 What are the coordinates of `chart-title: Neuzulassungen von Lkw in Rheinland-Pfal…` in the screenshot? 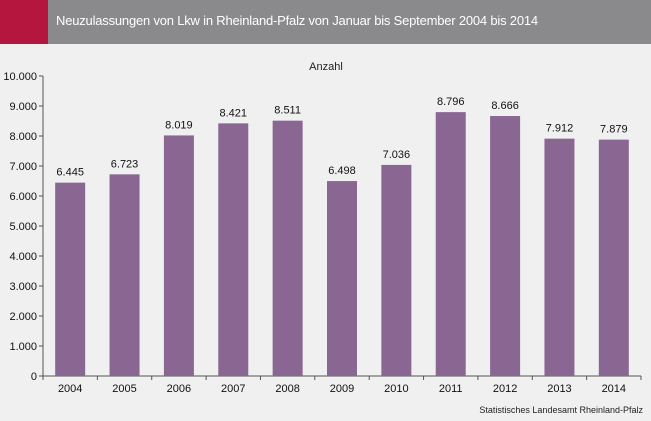 It's located at (297, 20).